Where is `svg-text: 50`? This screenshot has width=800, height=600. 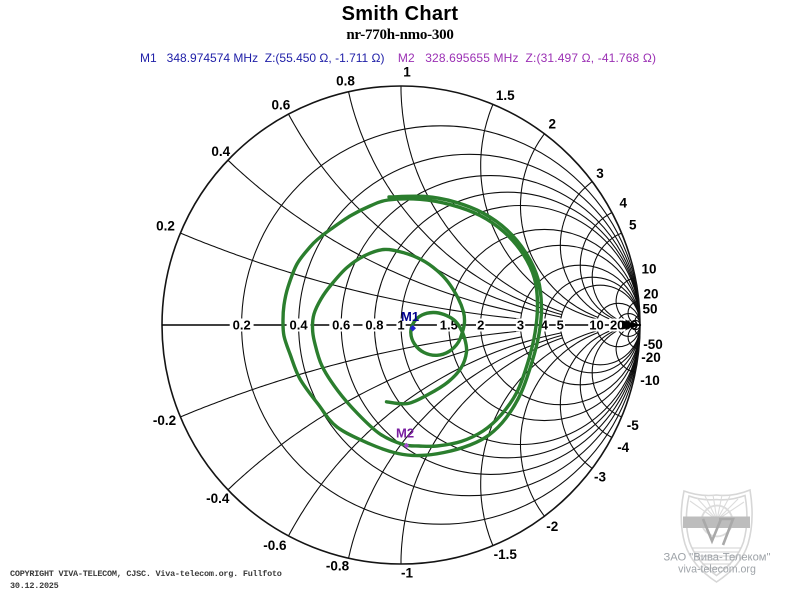
svg-text: 50 is located at coordinates (649, 309).